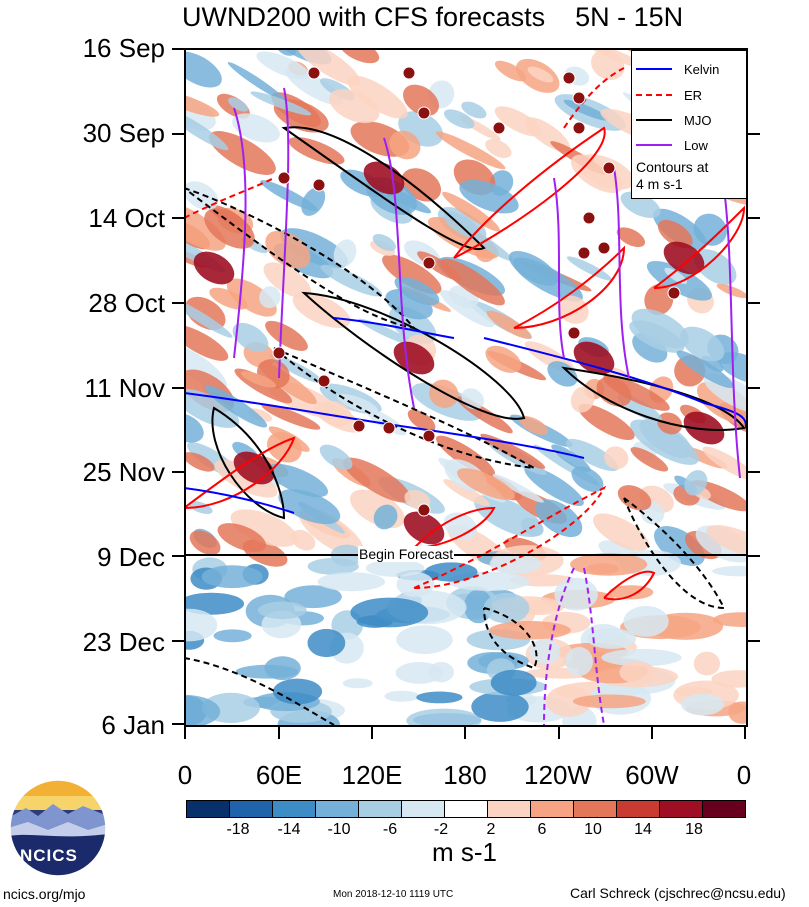 Image resolution: width=809 pixels, height=907 pixels. What do you see at coordinates (652, 775) in the screenshot?
I see `x-tick-label: 60W` at bounding box center [652, 775].